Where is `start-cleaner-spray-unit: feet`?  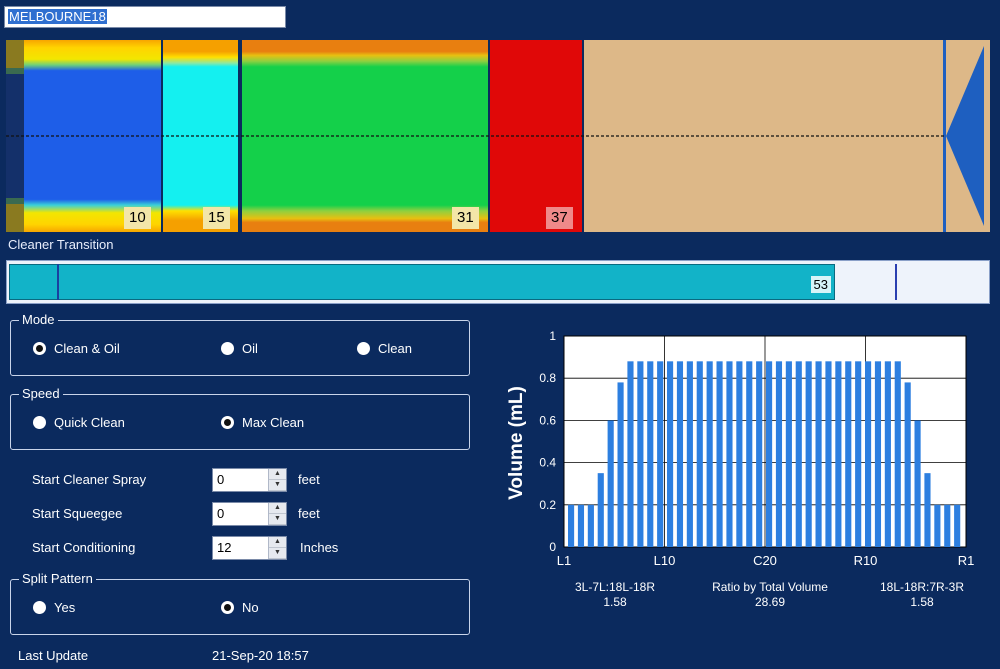
start-cleaner-spray-unit: feet is located at coordinates (309, 479).